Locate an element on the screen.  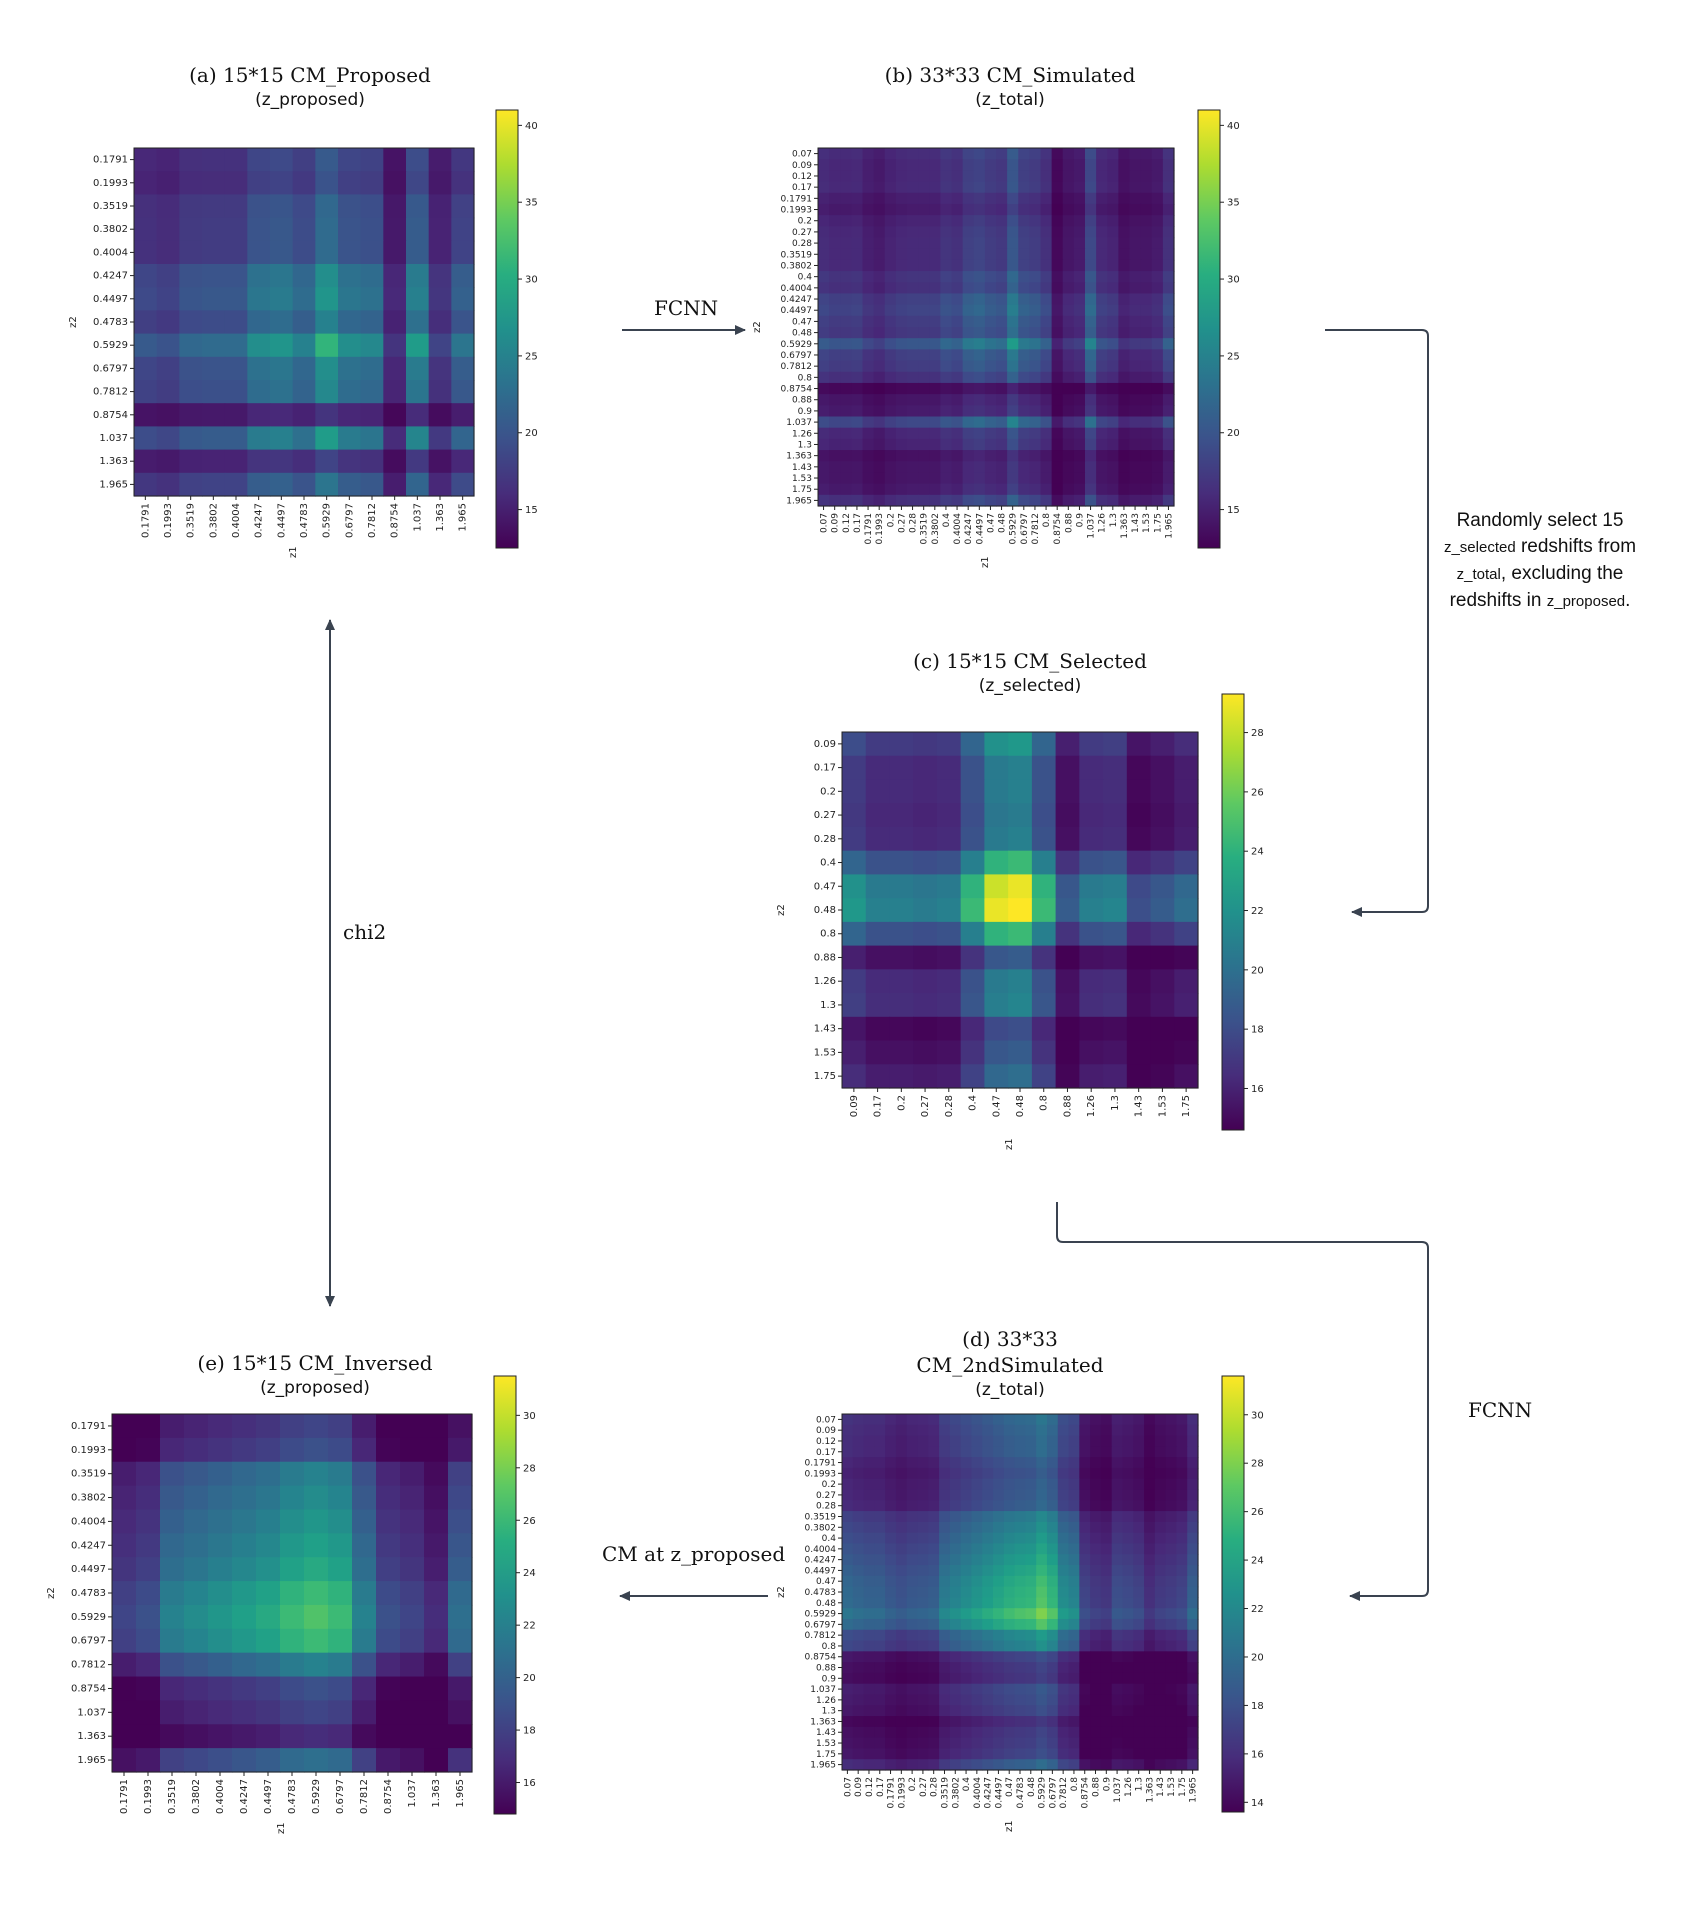
x-tick-label: 0.8 is located at coordinates (1075, 1784).